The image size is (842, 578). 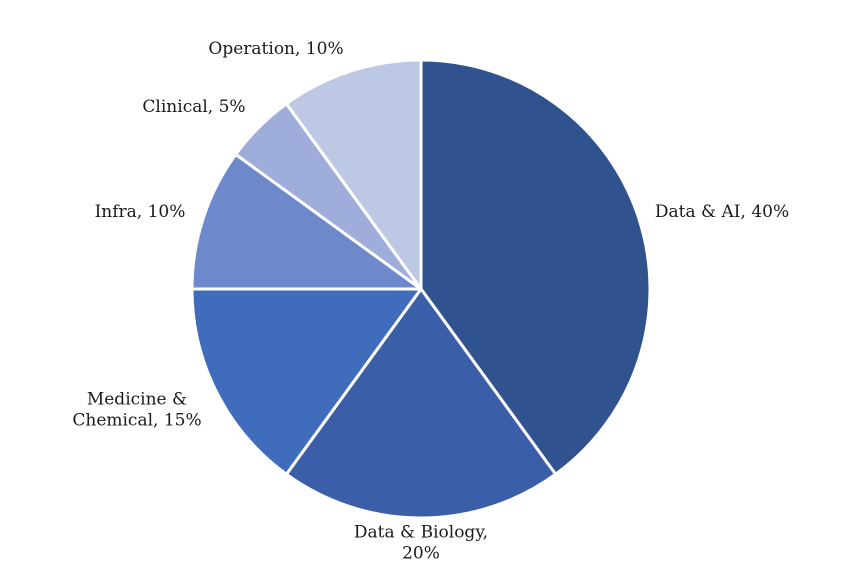 I want to click on slice-label-line: Clinical, 5%, so click(x=193, y=107).